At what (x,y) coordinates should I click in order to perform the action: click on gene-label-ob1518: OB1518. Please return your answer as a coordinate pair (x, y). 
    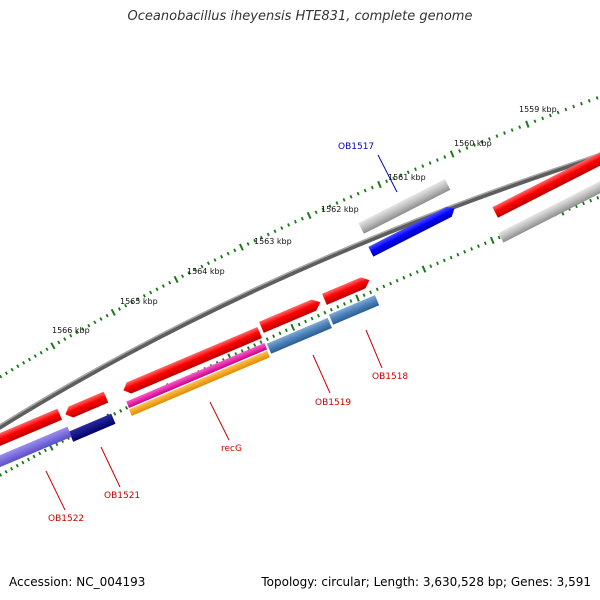
    Looking at the image, I should click on (390, 377).